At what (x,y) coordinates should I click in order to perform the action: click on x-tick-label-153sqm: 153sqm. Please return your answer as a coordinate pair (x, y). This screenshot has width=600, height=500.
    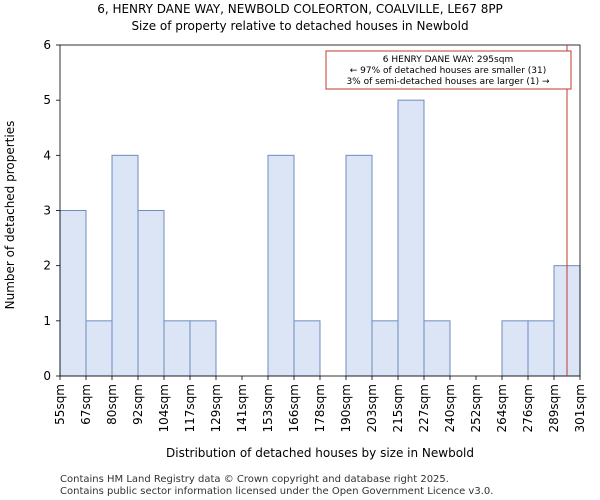
    Looking at the image, I should click on (268, 408).